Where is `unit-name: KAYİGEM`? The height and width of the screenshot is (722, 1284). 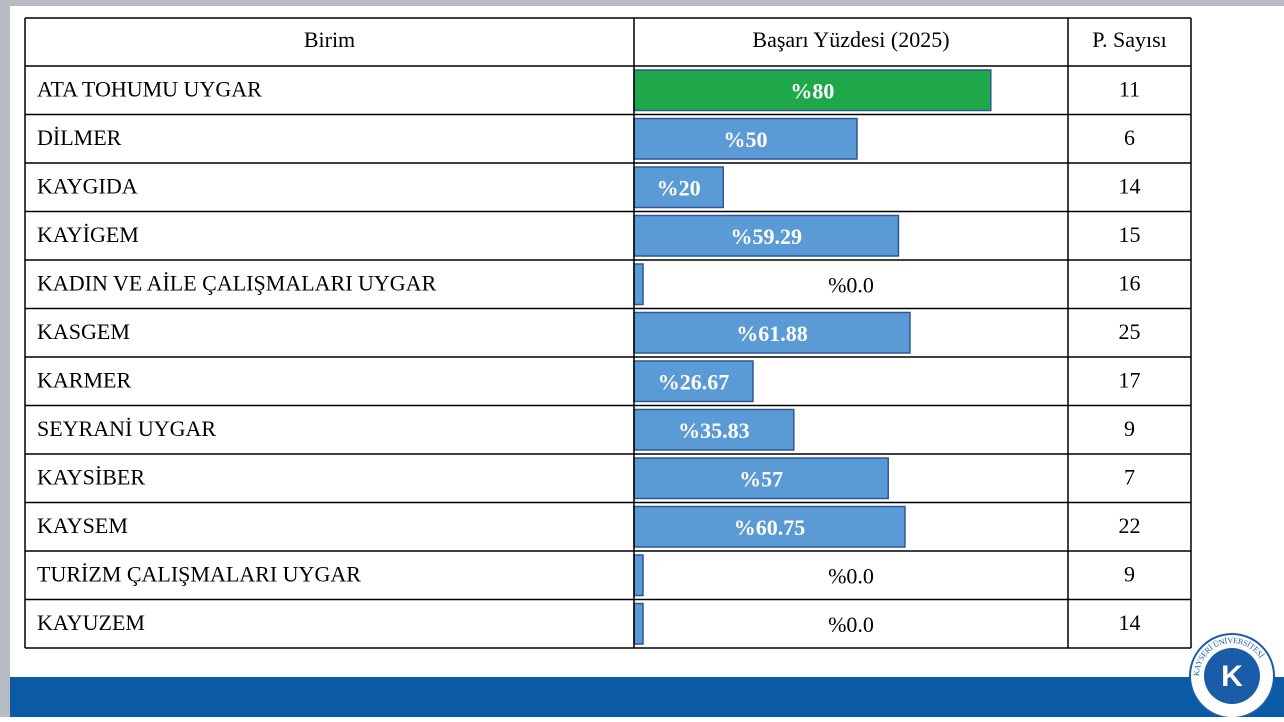 unit-name: KAYİGEM is located at coordinates (88, 234).